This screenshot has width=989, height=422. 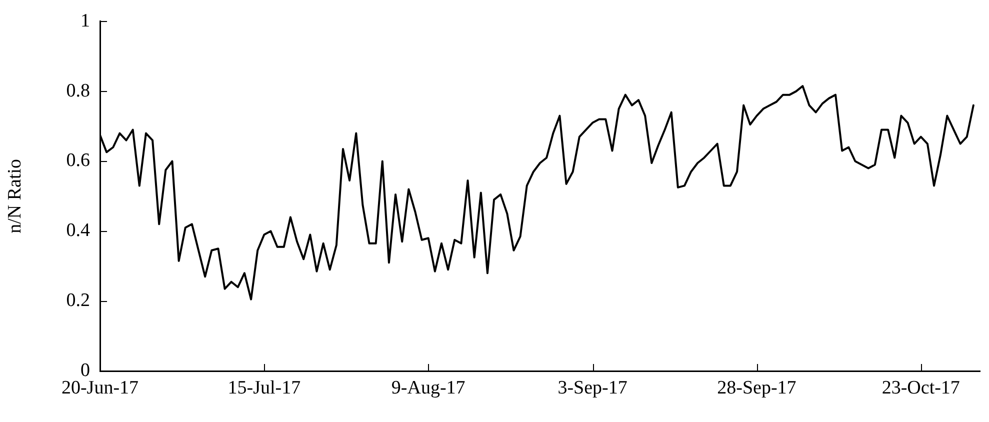 What do you see at coordinates (593, 387) in the screenshot?
I see `x-tick-label: 3-Sep-17` at bounding box center [593, 387].